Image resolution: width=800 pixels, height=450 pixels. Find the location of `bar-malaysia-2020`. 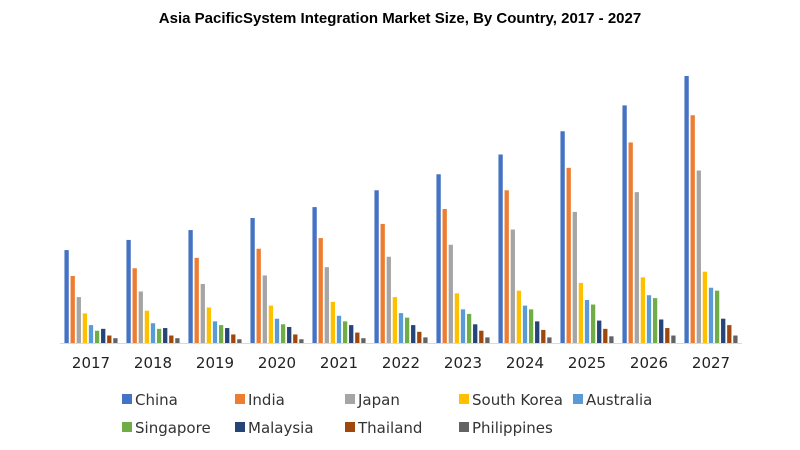

bar-malaysia-2020 is located at coordinates (289, 334).